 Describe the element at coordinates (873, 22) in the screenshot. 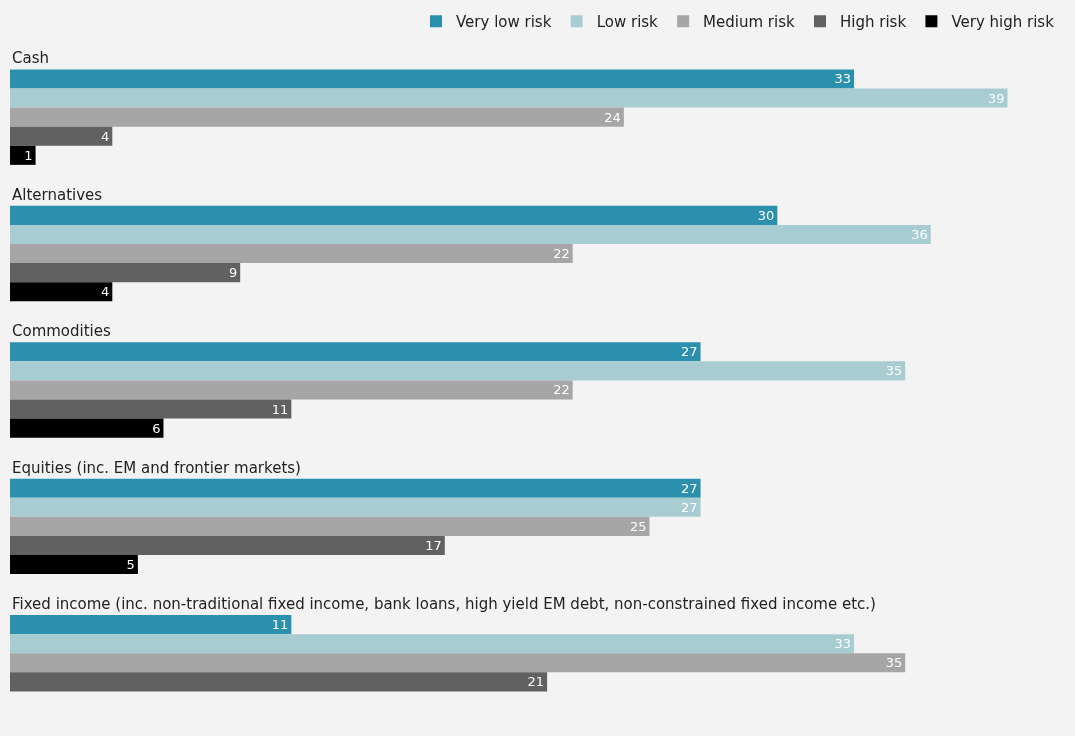

I see `legend-label: High risk` at that location.